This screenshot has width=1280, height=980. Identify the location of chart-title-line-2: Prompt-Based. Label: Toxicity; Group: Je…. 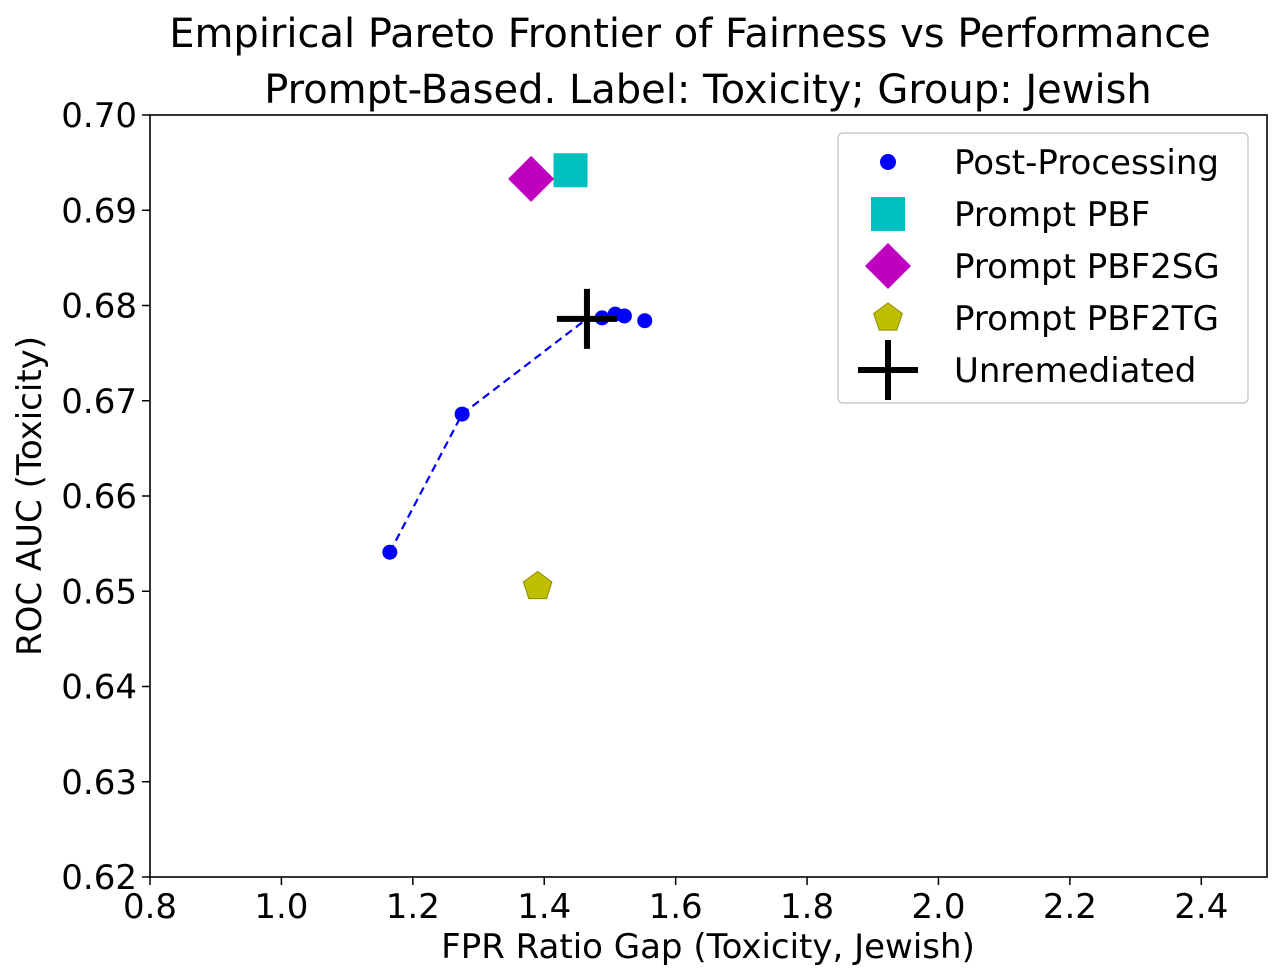
(708, 90).